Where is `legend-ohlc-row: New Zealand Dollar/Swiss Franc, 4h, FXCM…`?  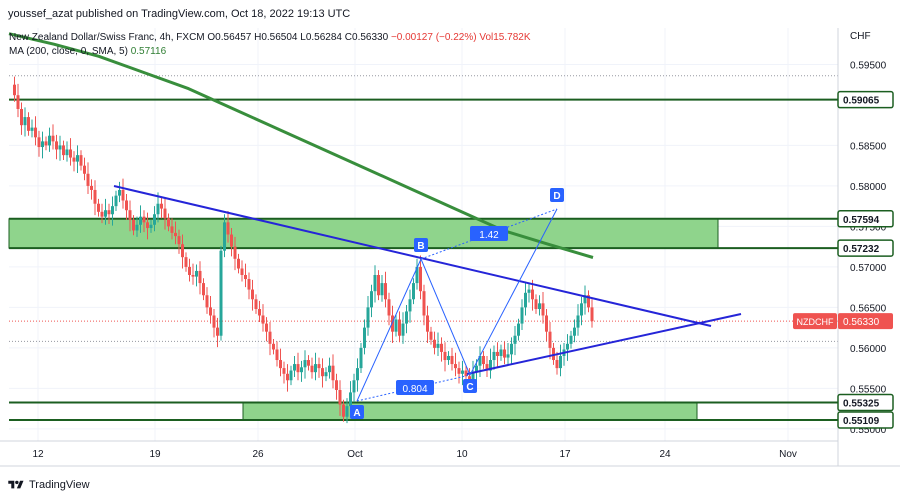
legend-ohlc-row: New Zealand Dollar/Swiss Franc, 4h, FXCM… is located at coordinates (270, 38).